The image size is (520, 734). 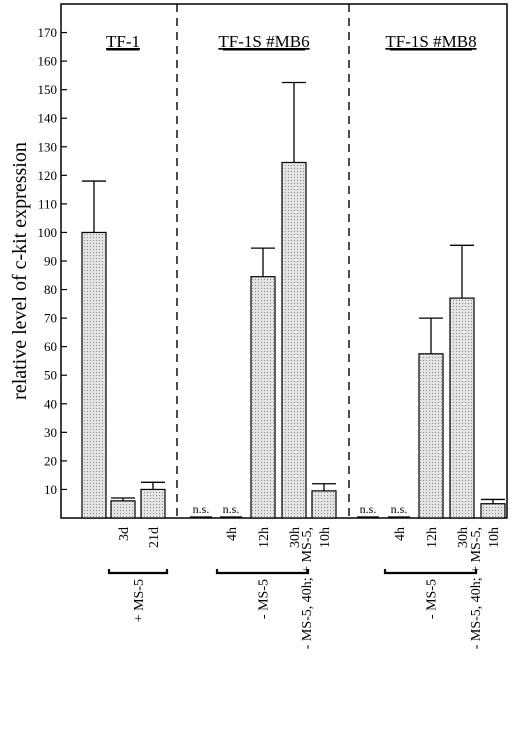 I want to click on y-axis-label: relative level of c-kit expression, so click(x=20, y=271).